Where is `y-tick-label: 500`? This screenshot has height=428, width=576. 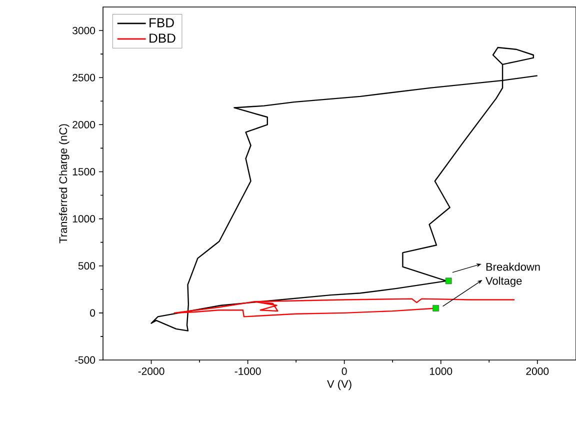
y-tick-label: 500 is located at coordinates (87, 266).